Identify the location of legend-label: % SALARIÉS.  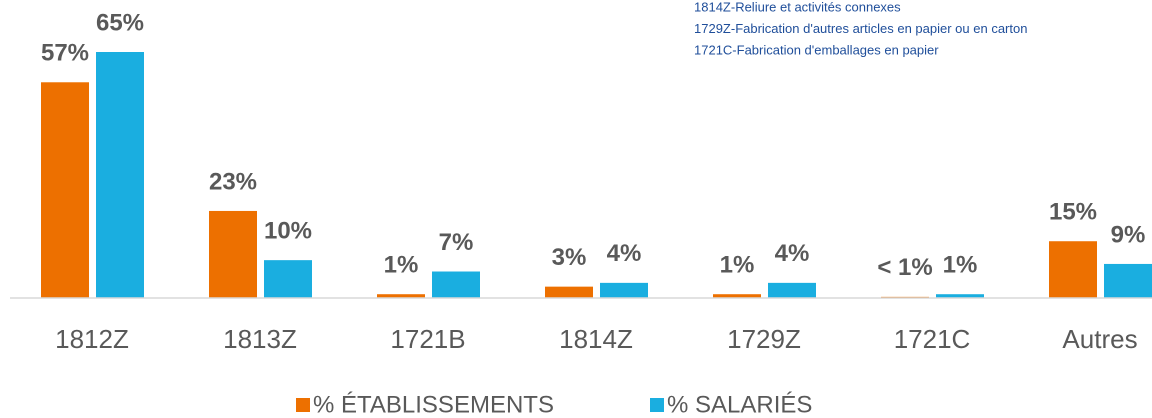
(739, 404).